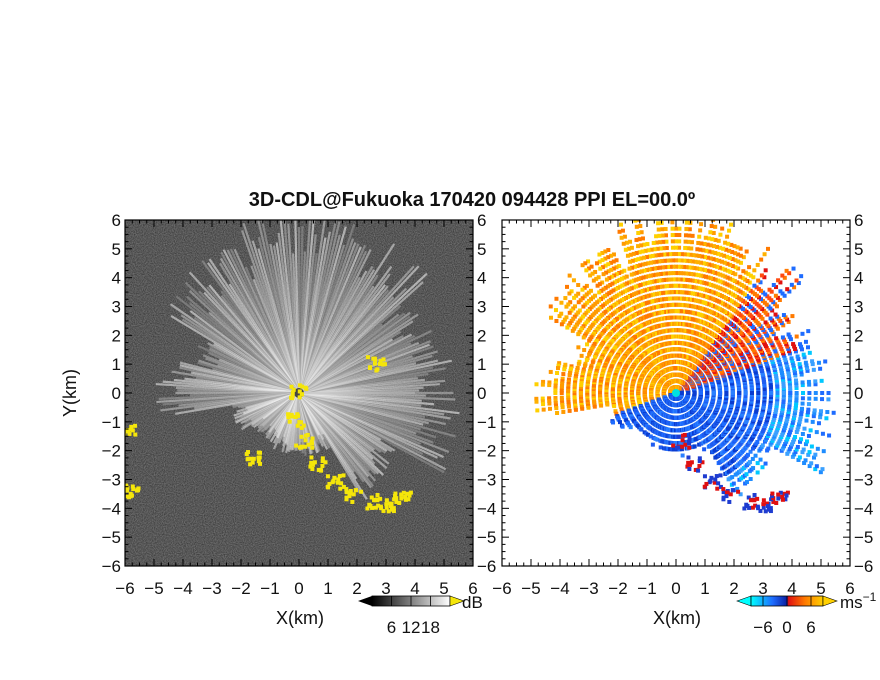 Image resolution: width=880 pixels, height=680 pixels. I want to click on x-tick-label: −2, so click(240, 588).